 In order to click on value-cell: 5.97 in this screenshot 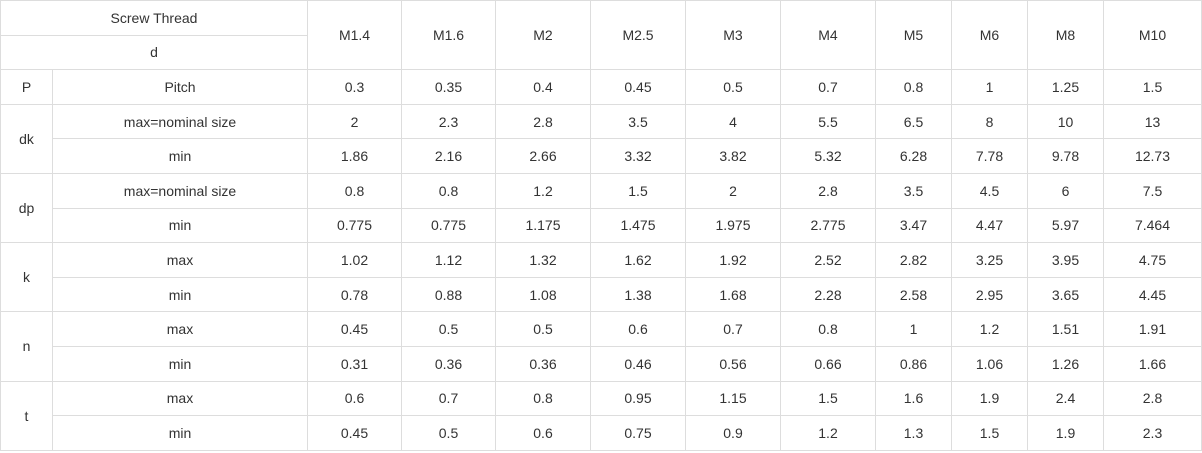, I will do `click(1065, 225)`.